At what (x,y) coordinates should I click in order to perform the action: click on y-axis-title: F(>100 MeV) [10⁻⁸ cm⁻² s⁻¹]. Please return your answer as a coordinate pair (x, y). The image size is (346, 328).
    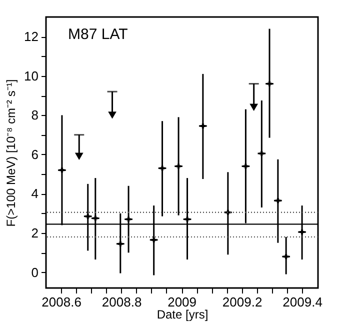
    Looking at the image, I should click on (11, 153).